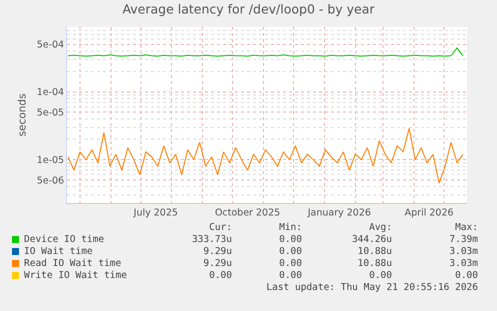 The width and height of the screenshot is (497, 311). What do you see at coordinates (50, 160) in the screenshot?
I see `y-tick-label: 1e-05` at bounding box center [50, 160].